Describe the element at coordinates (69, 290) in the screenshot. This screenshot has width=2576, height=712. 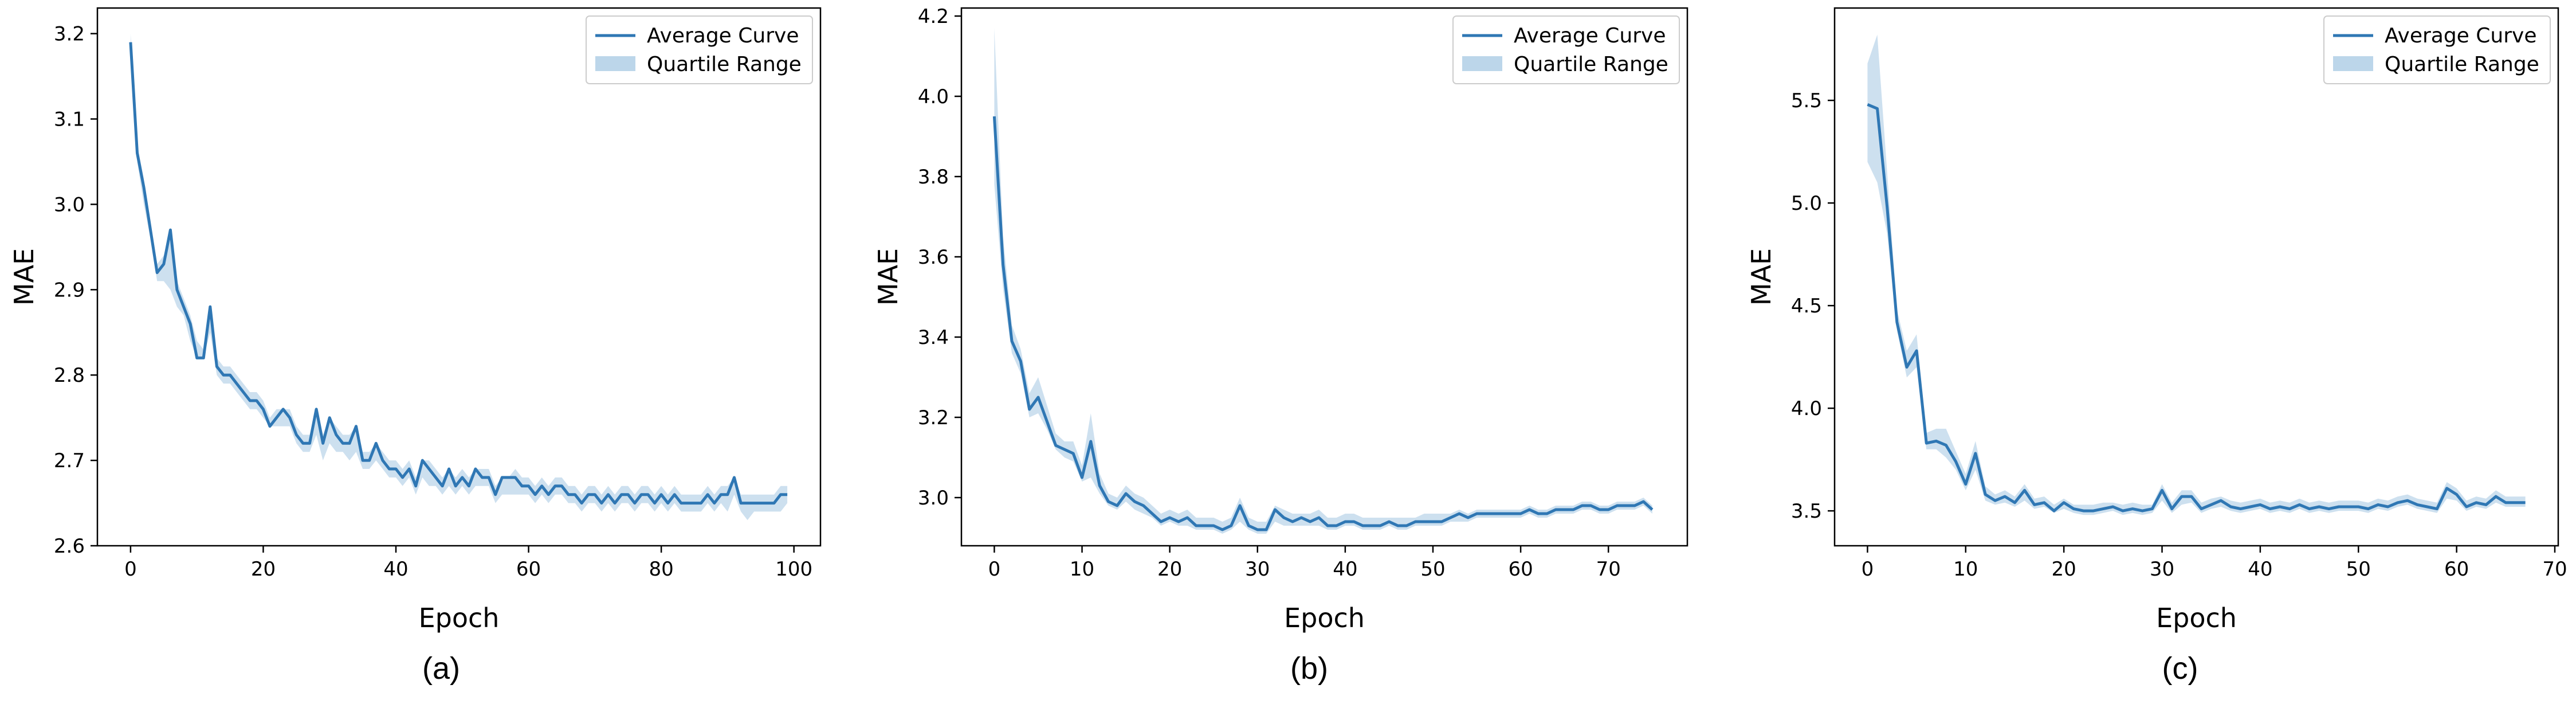
I see `y-tick-label: 2.9` at that location.